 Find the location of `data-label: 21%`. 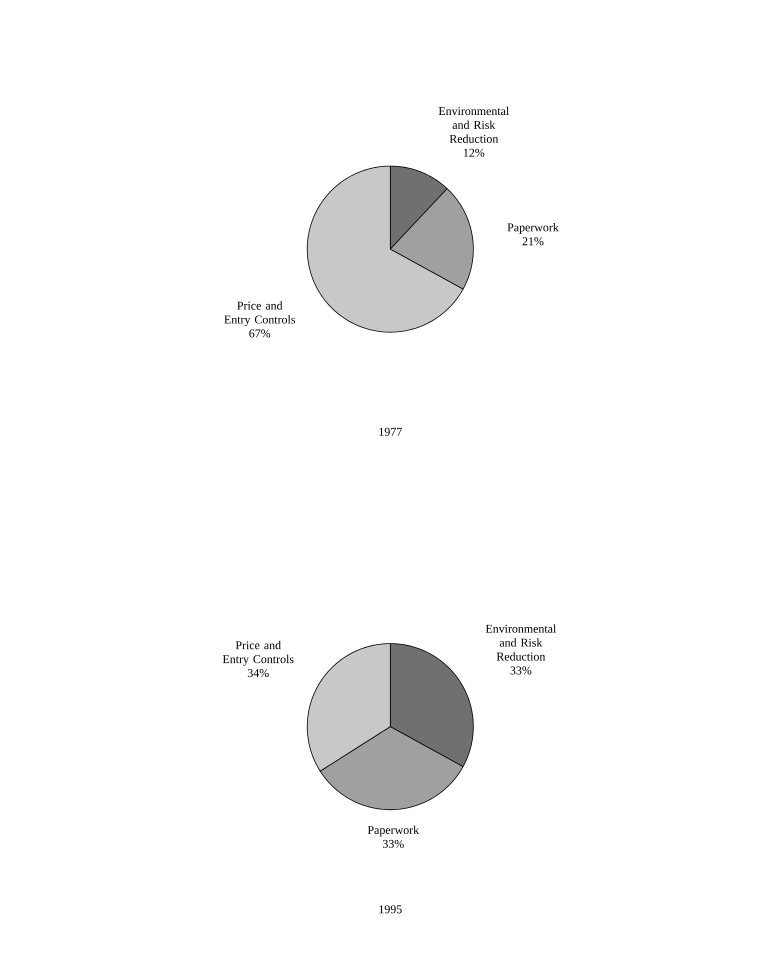

data-label: 21% is located at coordinates (533, 241).